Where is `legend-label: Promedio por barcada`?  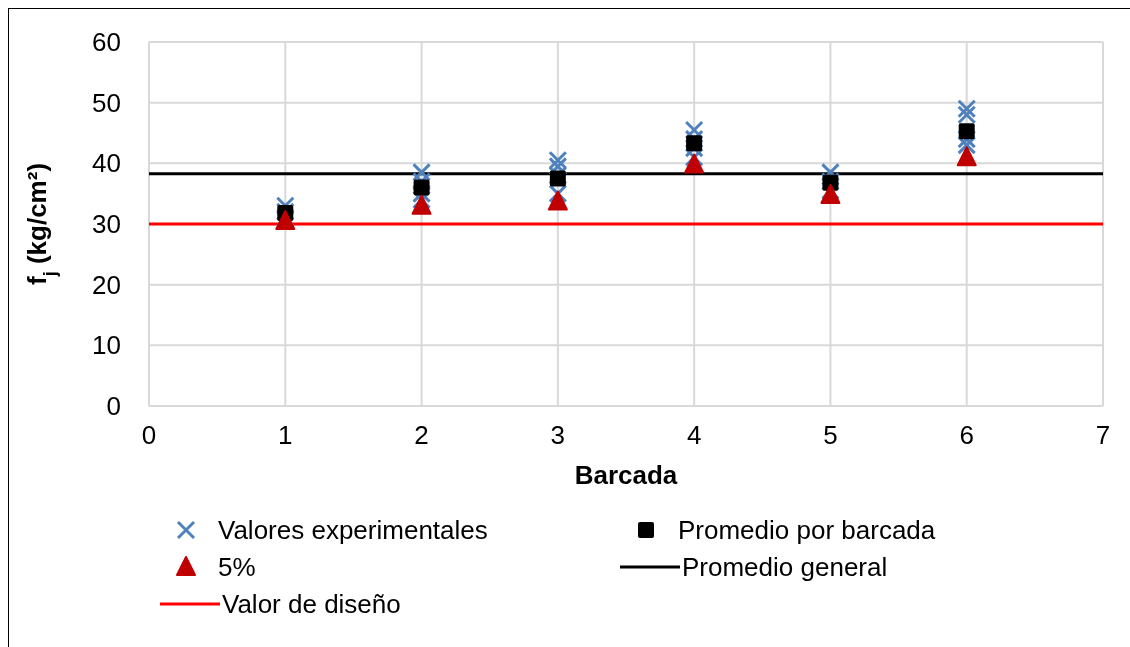 legend-label: Promedio por barcada is located at coordinates (807, 530).